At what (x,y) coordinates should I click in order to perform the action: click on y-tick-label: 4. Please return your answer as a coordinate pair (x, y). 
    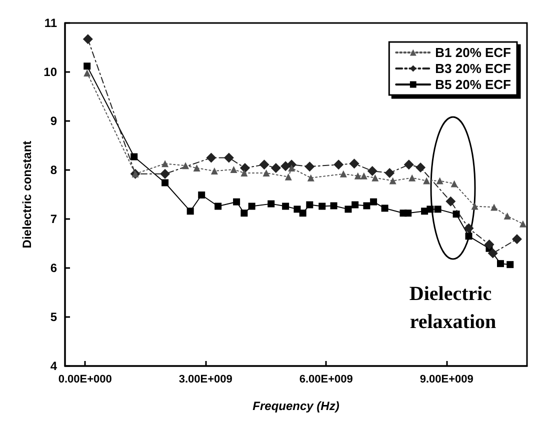
    Looking at the image, I should click on (54, 366).